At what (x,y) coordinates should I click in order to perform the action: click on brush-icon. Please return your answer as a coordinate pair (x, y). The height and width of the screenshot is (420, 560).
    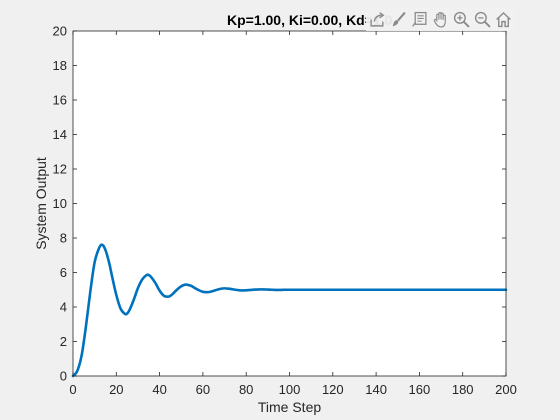
    Looking at the image, I should click on (398, 19).